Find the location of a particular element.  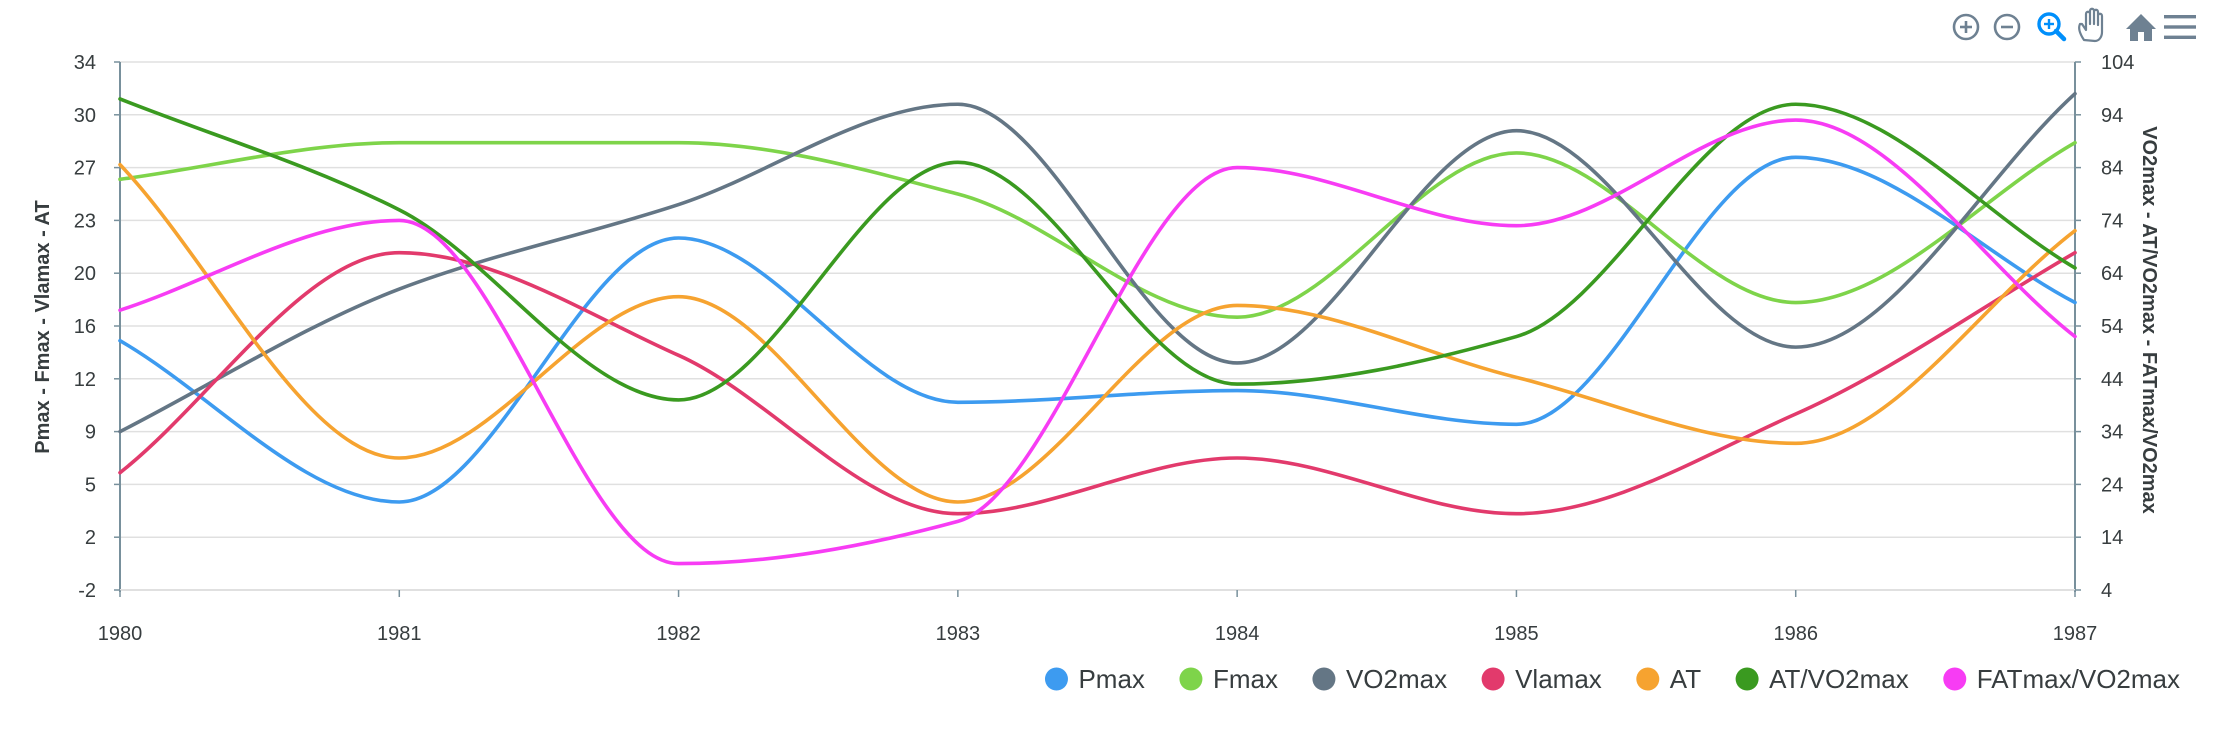

right-tick-label: 4 is located at coordinates (2106, 591).